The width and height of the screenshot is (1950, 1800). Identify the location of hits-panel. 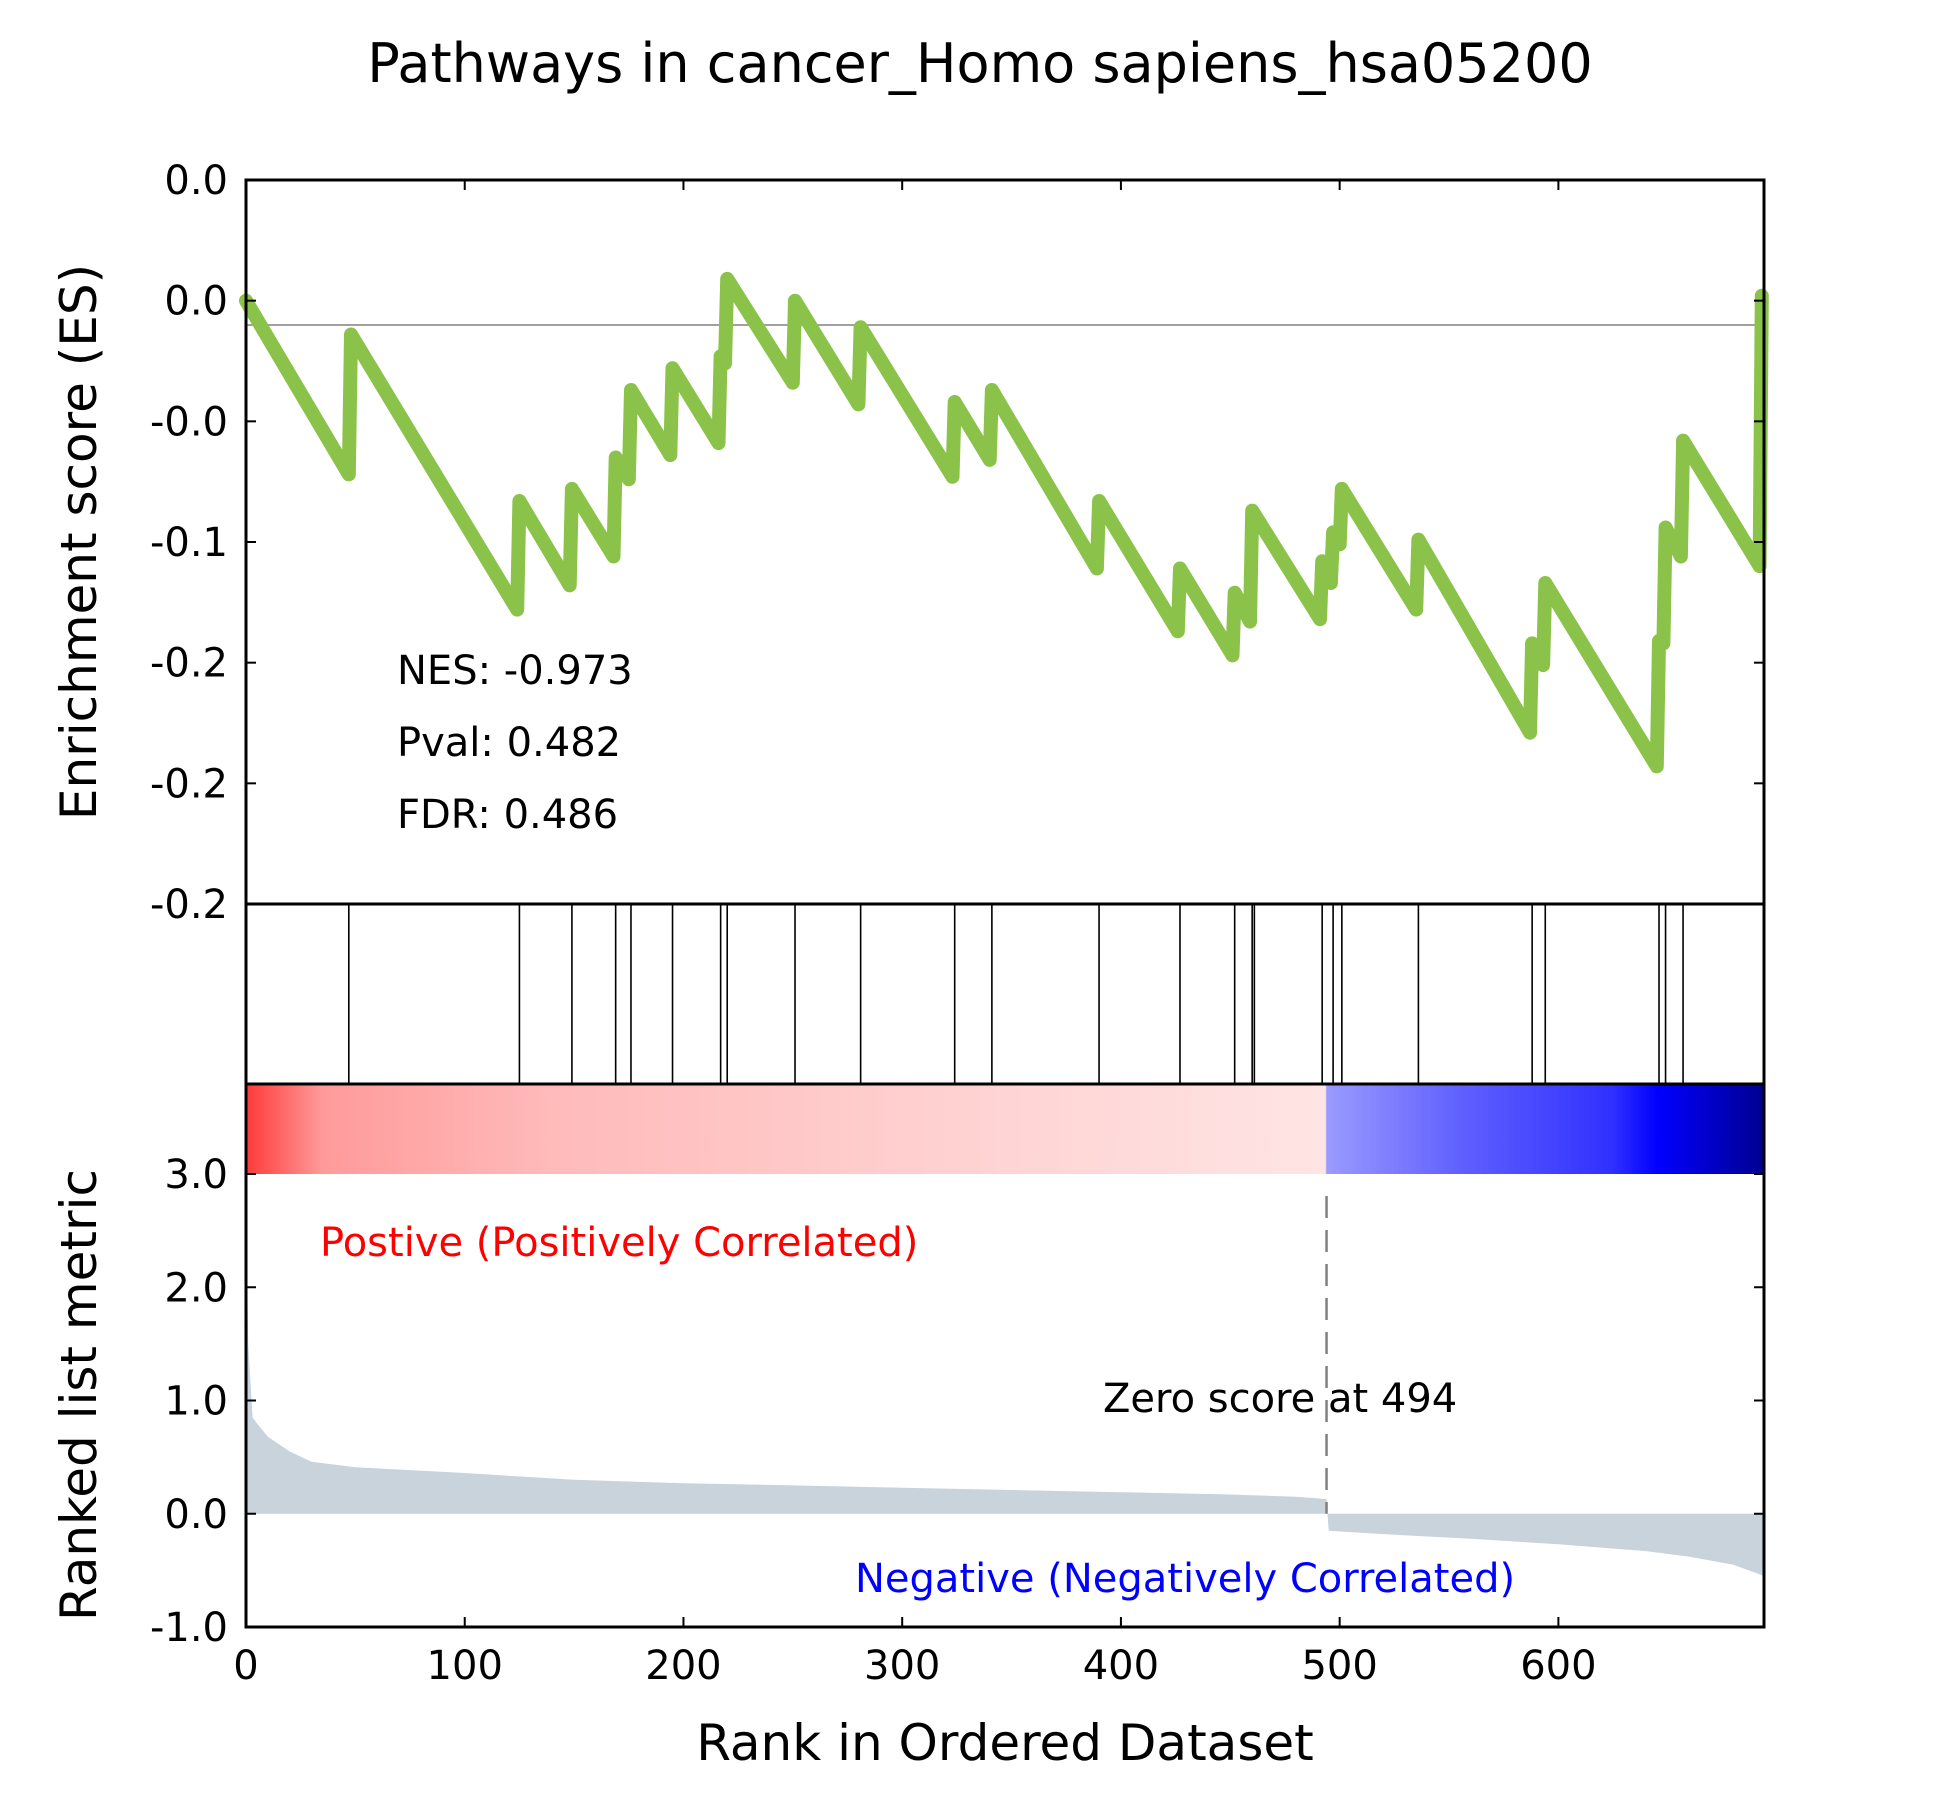
(1005, 994).